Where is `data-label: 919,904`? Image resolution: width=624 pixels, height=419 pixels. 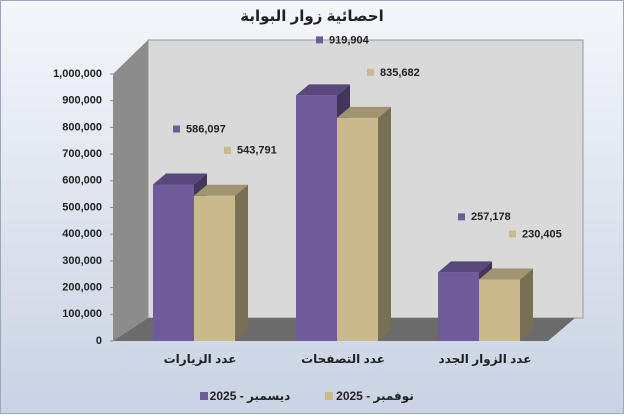 data-label: 919,904 is located at coordinates (349, 40).